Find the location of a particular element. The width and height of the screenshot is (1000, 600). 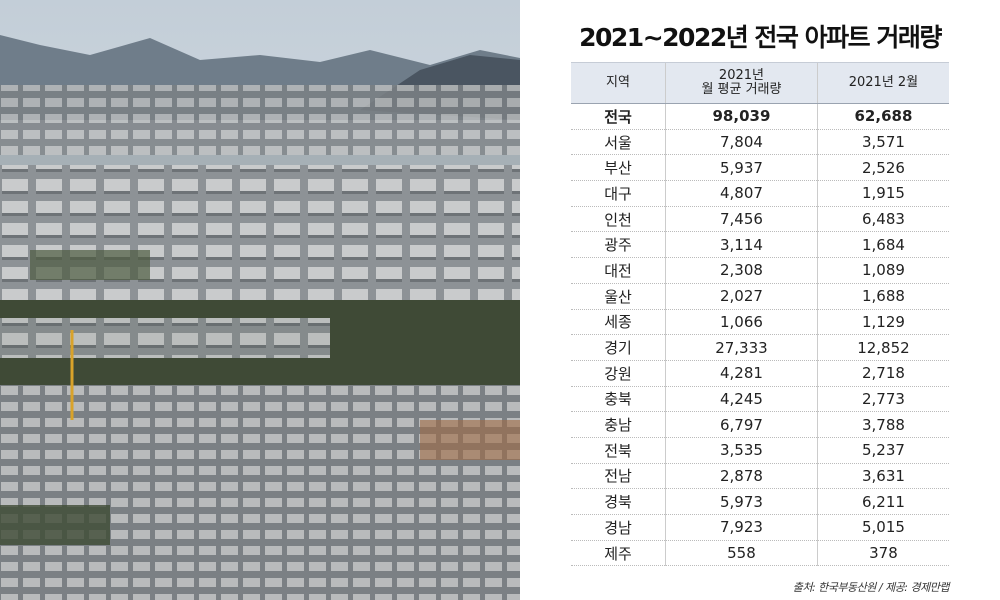

region-cell: 전국 is located at coordinates (618, 116).